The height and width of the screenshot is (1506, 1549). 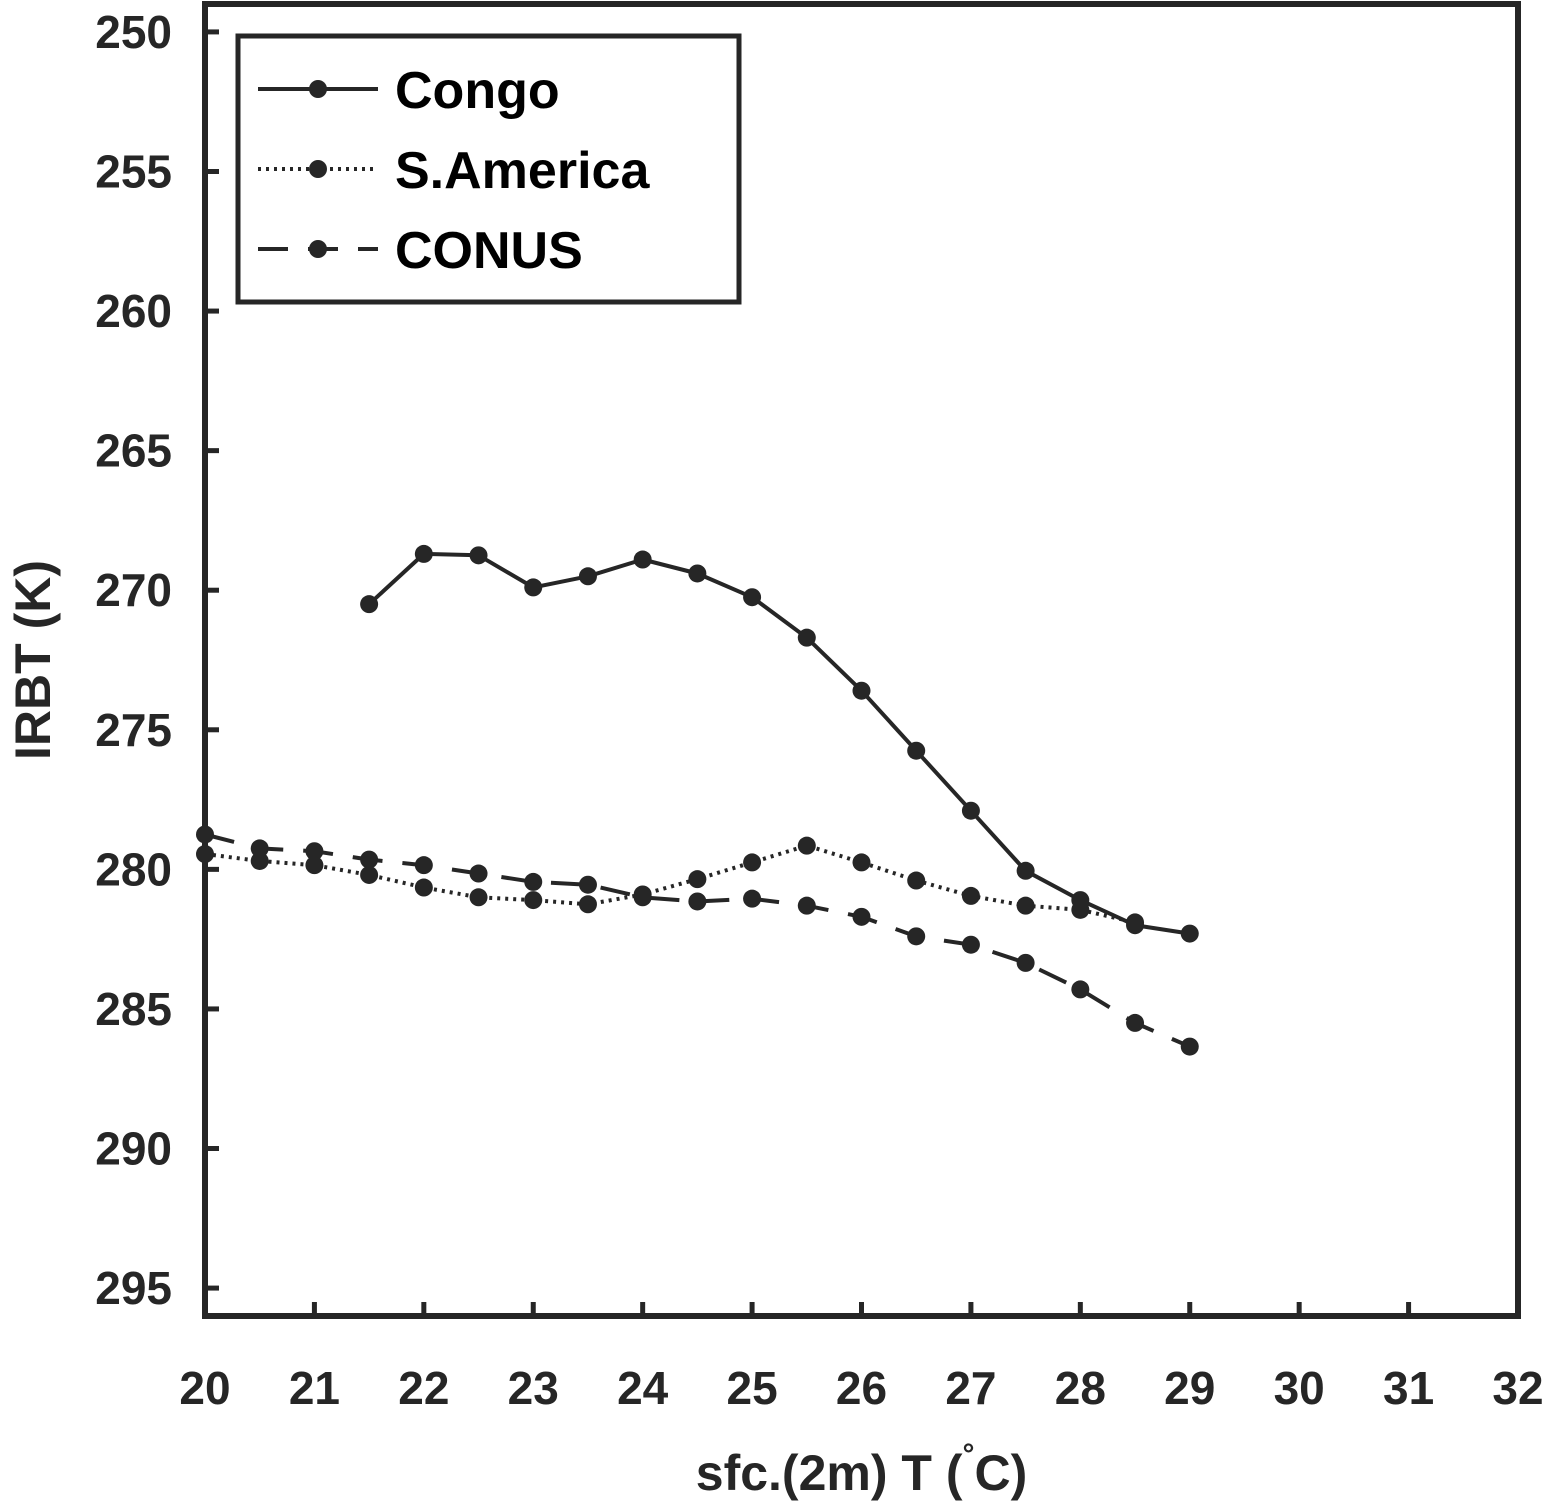 What do you see at coordinates (643, 1388) in the screenshot?
I see `x-tick-label: 24` at bounding box center [643, 1388].